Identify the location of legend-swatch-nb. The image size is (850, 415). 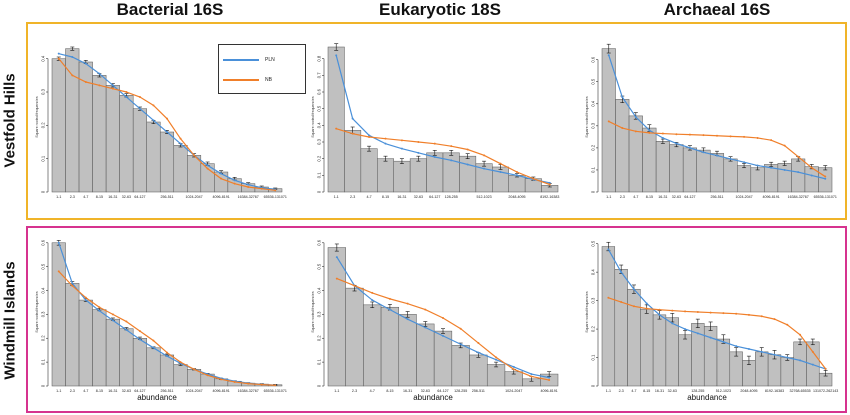
(241, 80).